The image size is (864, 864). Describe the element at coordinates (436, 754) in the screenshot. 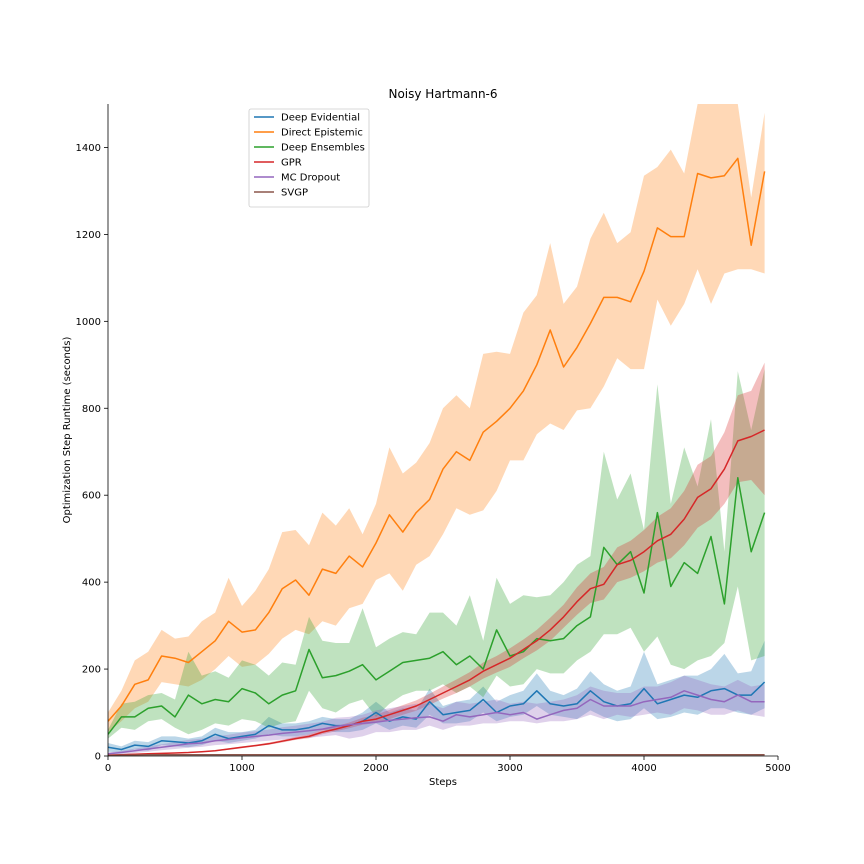

I see `series-line-svgp` at that location.